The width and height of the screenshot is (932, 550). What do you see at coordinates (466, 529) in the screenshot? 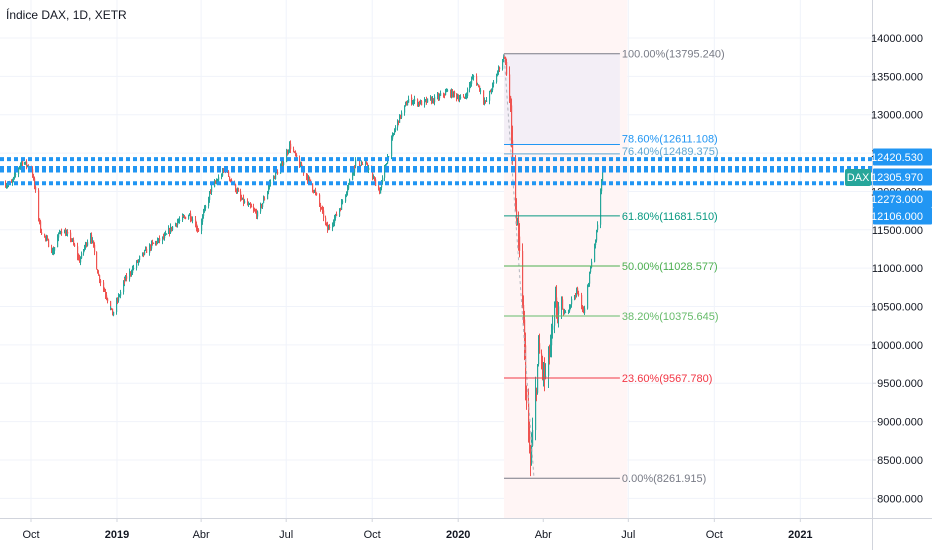
I see `time-axis: Oct 2019 Abr Jul Oct 2020 Abr Jul Oct 2021` at bounding box center [466, 529].